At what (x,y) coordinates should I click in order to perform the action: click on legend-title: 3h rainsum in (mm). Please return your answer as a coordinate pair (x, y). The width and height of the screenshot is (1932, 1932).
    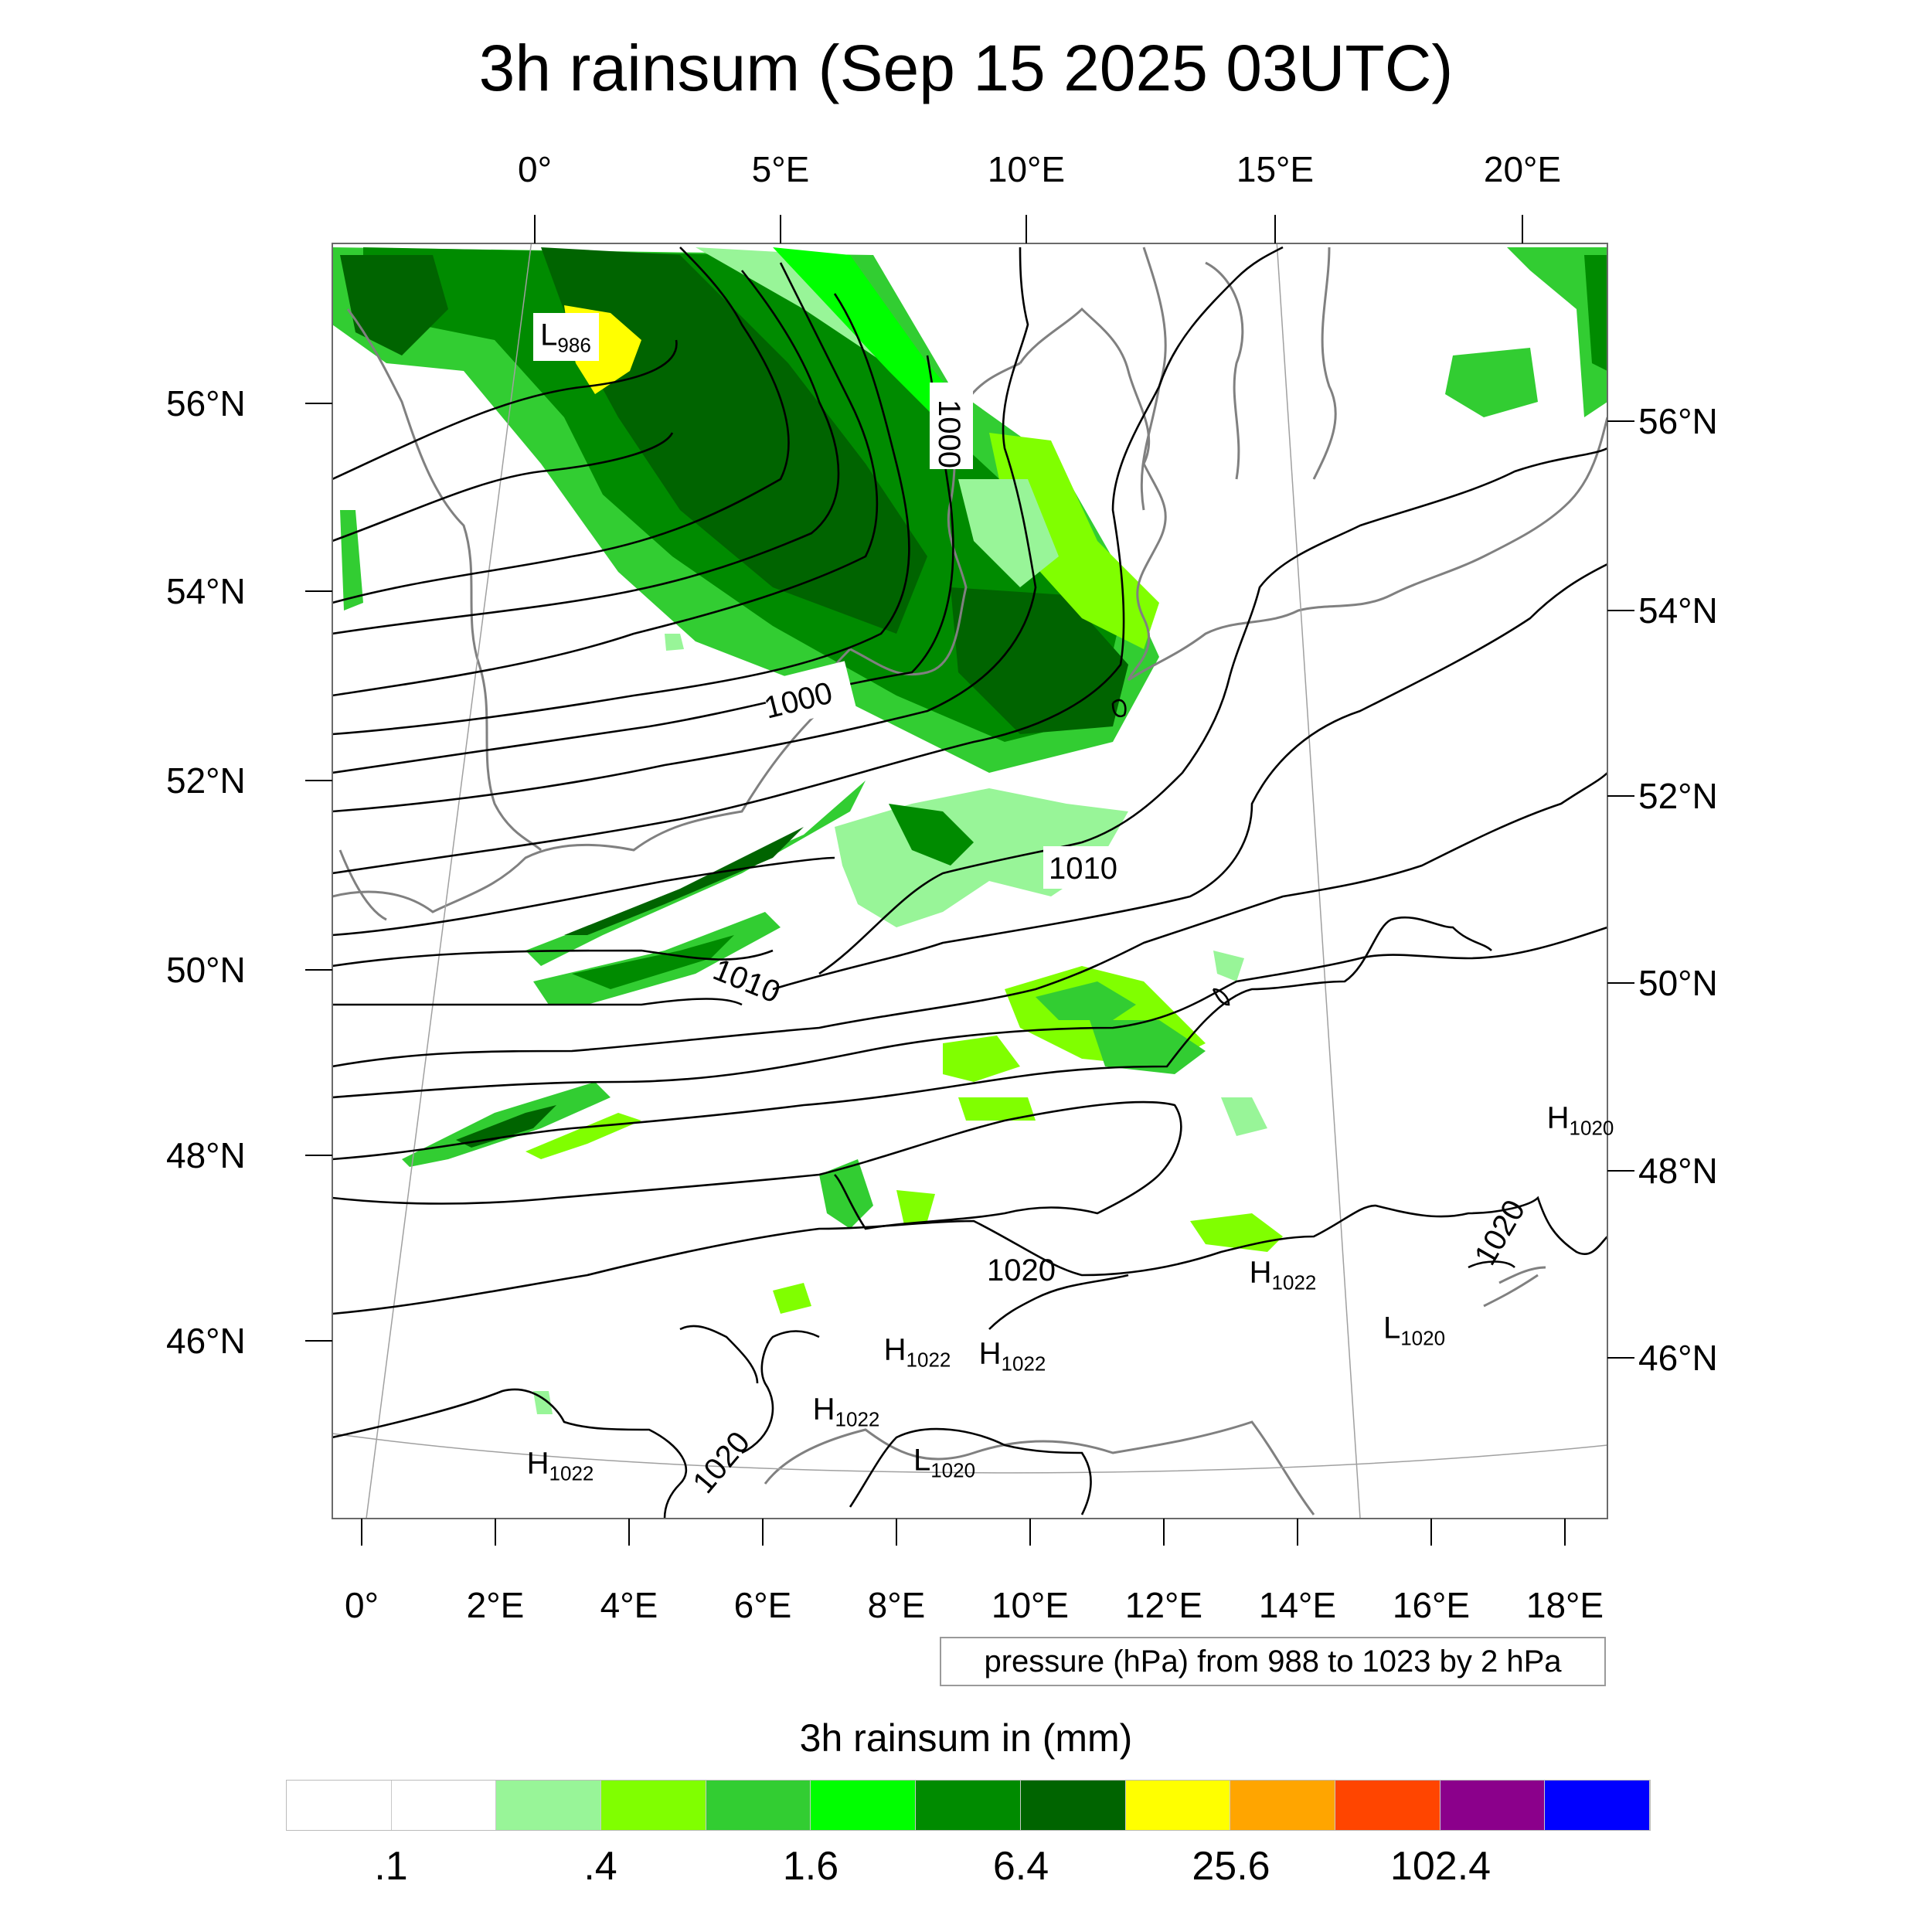
    Looking at the image, I should click on (966, 1738).